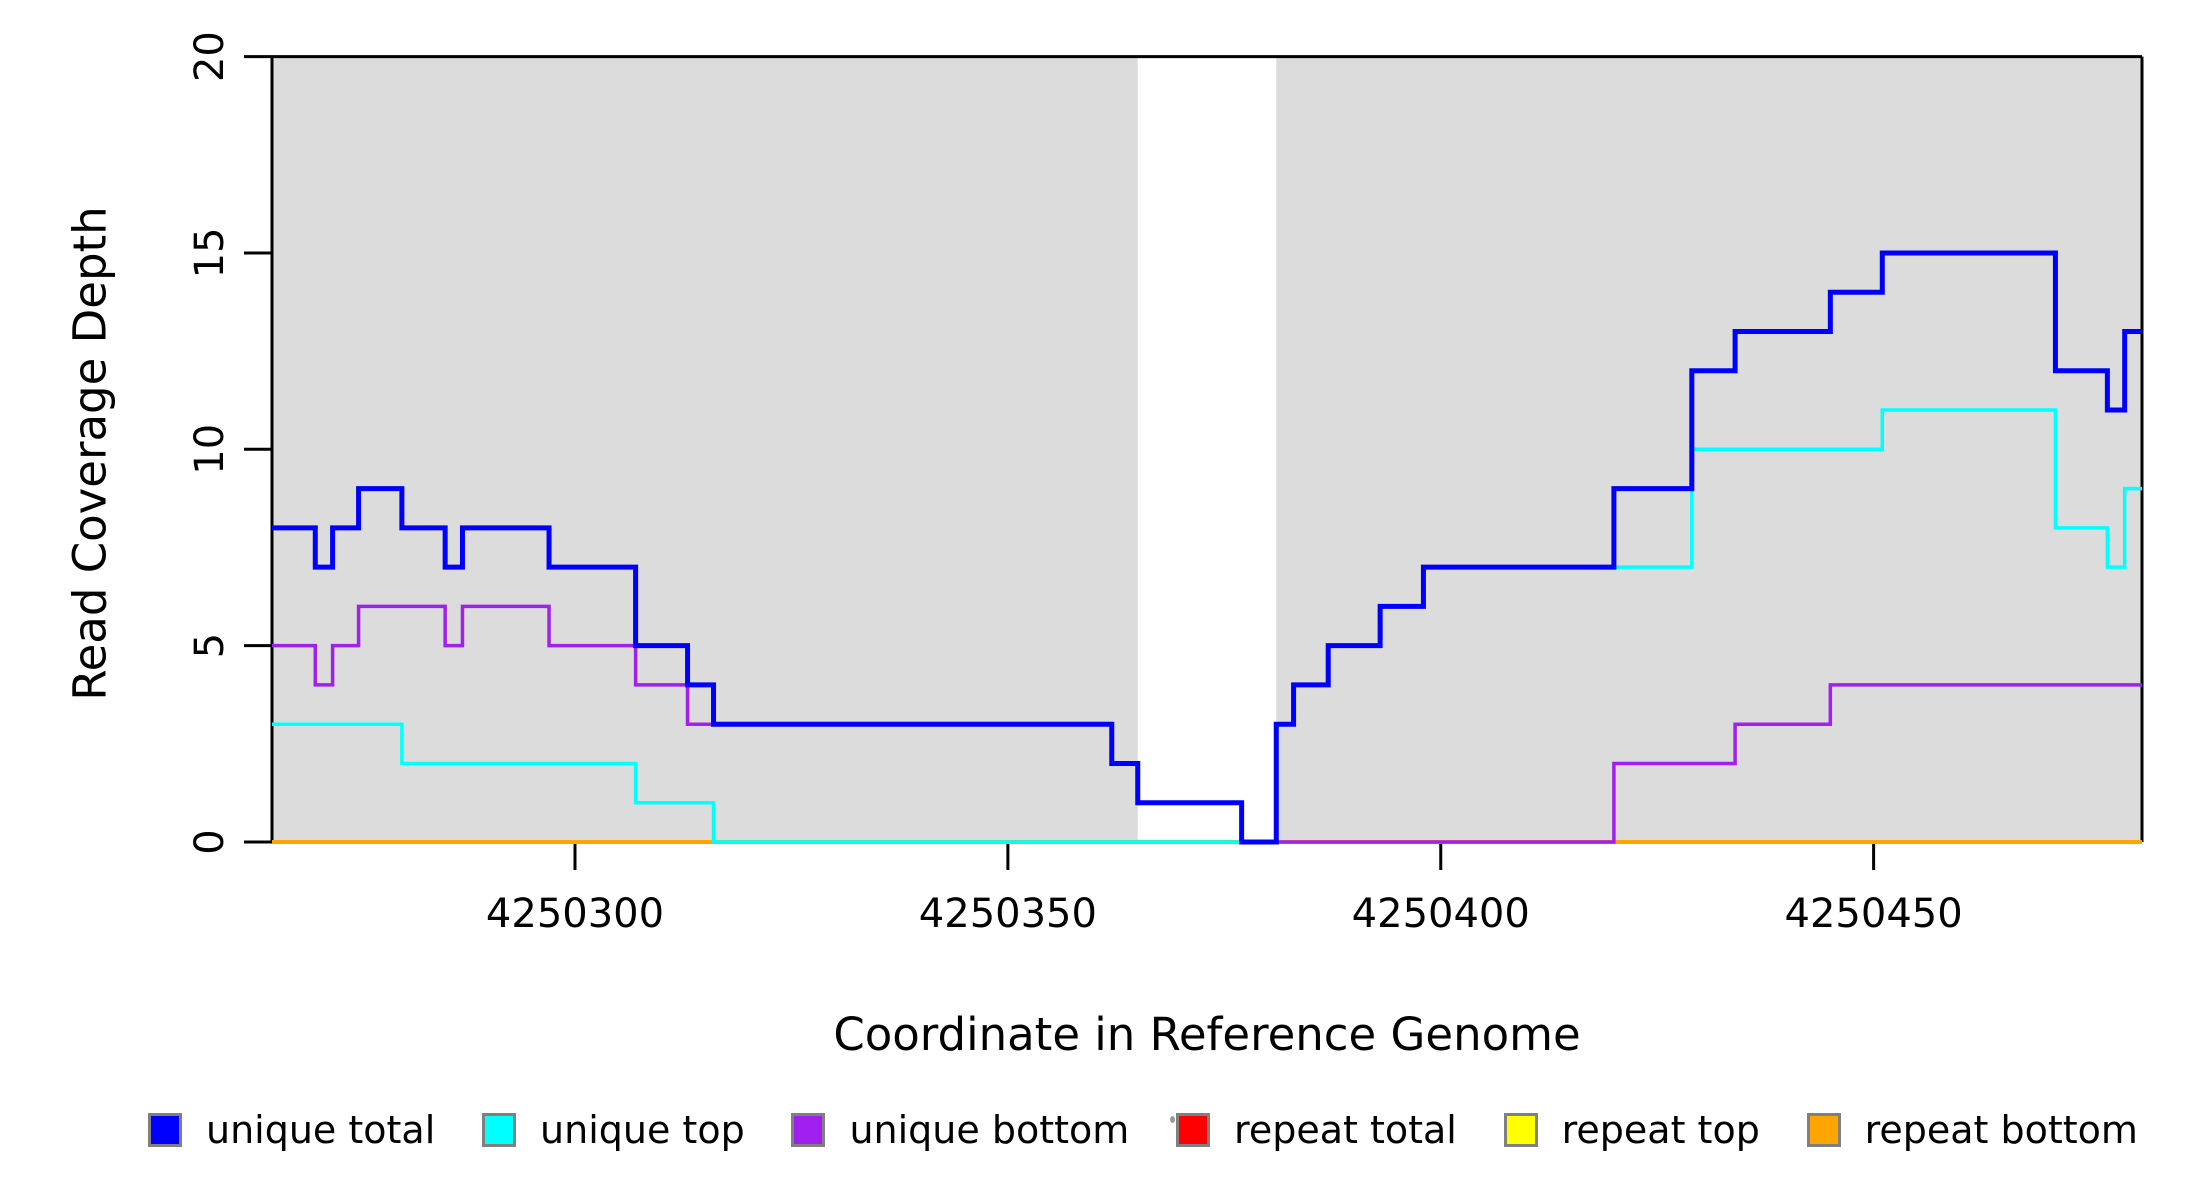 The image size is (2200, 1200). I want to click on legend-swatch-unique-total, so click(165, 1130).